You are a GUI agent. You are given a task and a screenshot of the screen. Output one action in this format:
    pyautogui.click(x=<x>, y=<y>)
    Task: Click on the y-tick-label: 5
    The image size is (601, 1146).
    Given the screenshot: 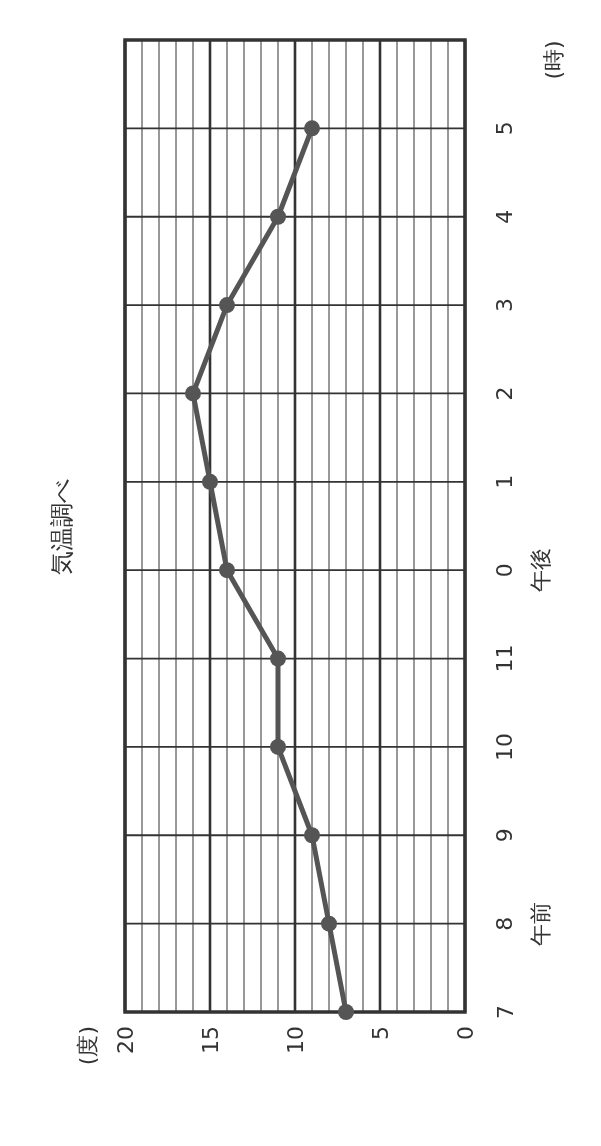 What is the action you would take?
    pyautogui.click(x=505, y=128)
    